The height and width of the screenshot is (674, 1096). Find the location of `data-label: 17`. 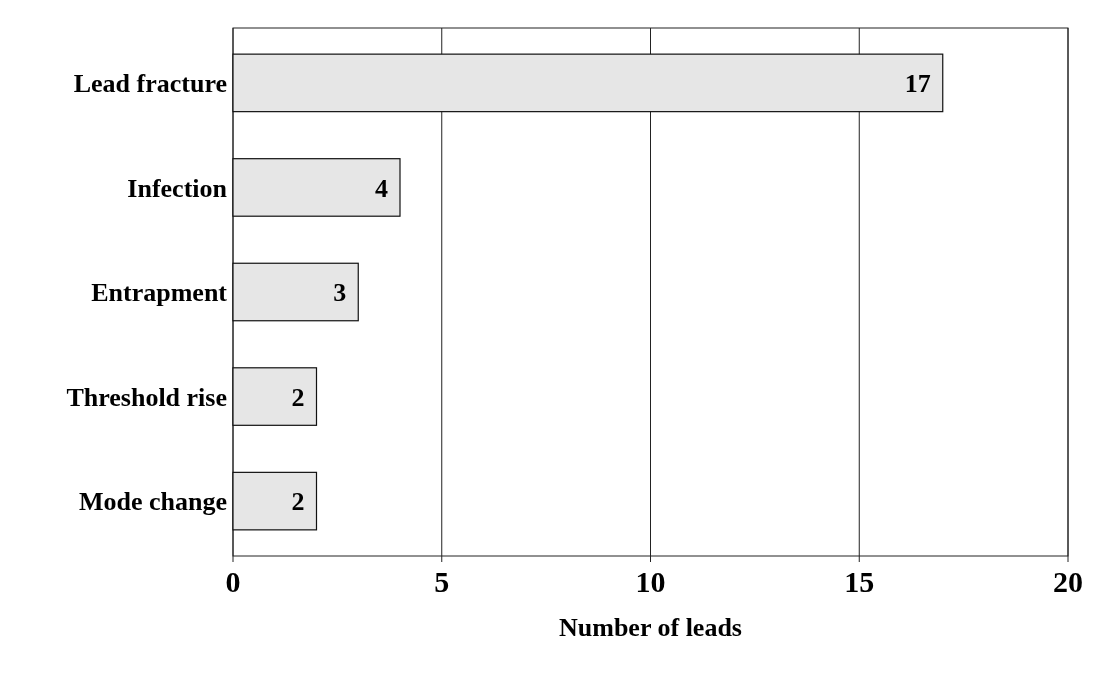

data-label: 17 is located at coordinates (917, 83).